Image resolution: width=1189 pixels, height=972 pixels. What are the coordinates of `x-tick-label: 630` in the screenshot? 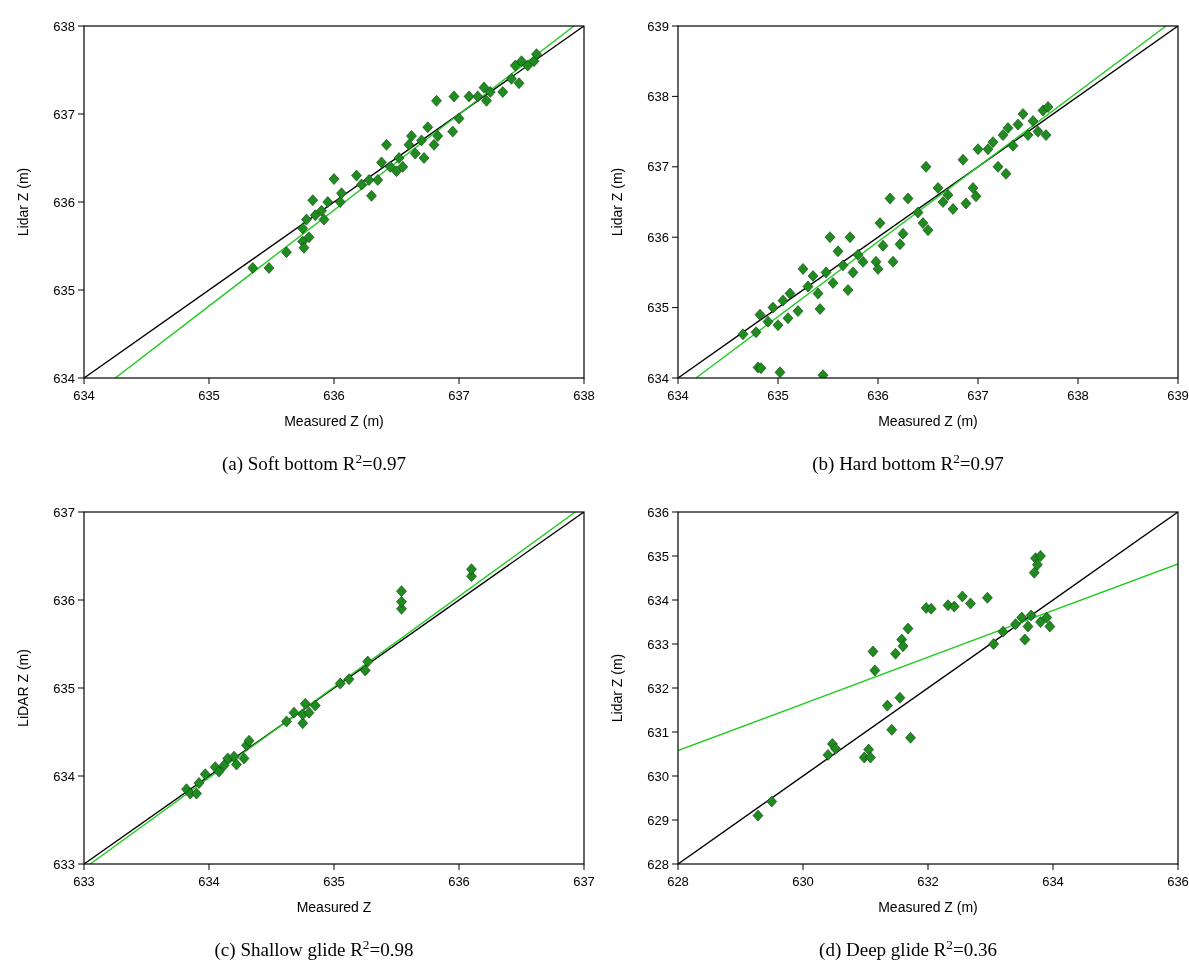 It's located at (803, 881).